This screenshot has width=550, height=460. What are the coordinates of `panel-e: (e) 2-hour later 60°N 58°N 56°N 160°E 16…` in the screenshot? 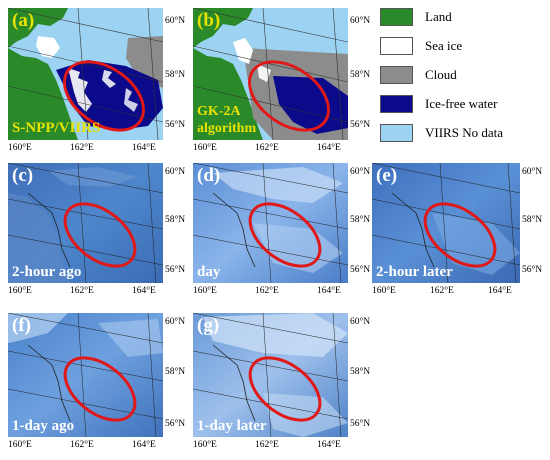 It's located at (459, 233).